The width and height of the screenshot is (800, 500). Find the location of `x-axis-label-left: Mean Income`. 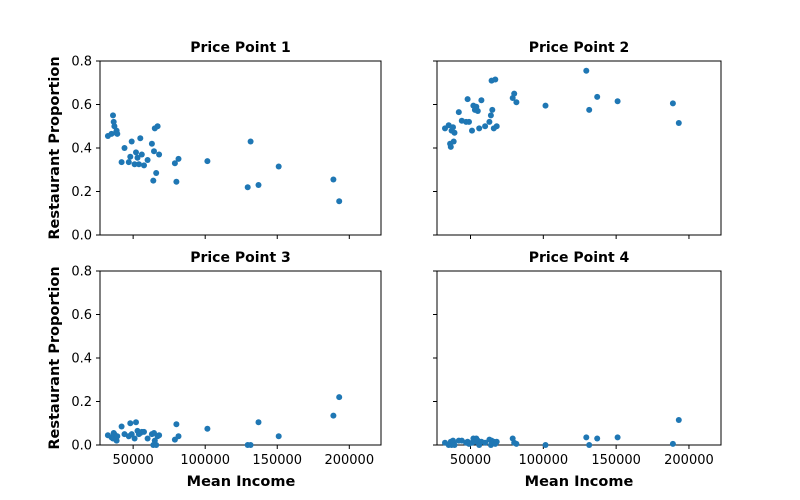

x-axis-label-left: Mean Income is located at coordinates (241, 482).